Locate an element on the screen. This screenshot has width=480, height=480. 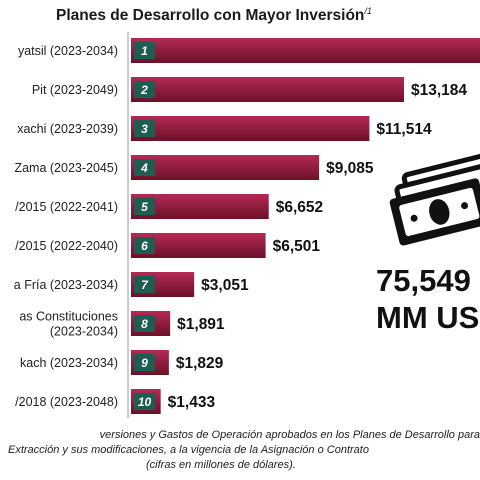
rank-label-2: 2 is located at coordinates (144, 90).